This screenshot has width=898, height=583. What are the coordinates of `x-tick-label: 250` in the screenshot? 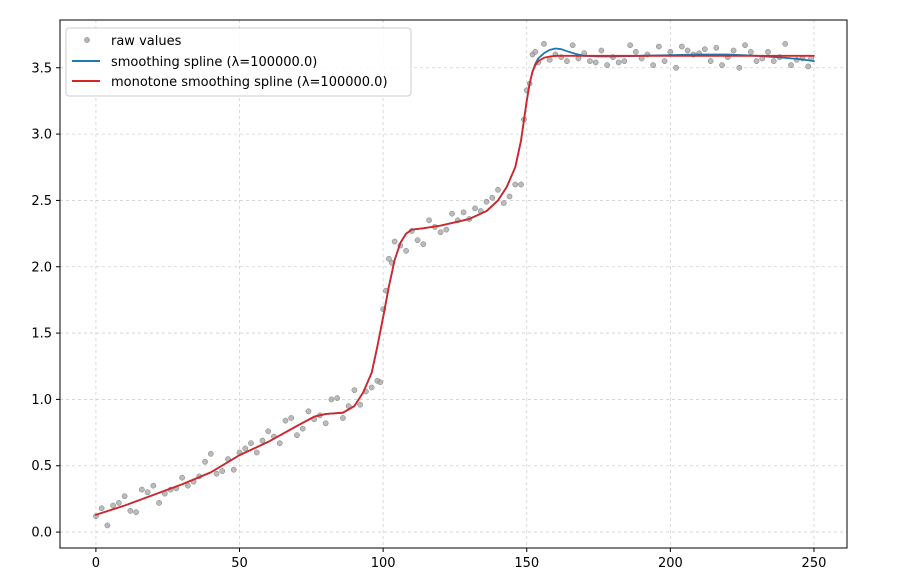 It's located at (814, 563).